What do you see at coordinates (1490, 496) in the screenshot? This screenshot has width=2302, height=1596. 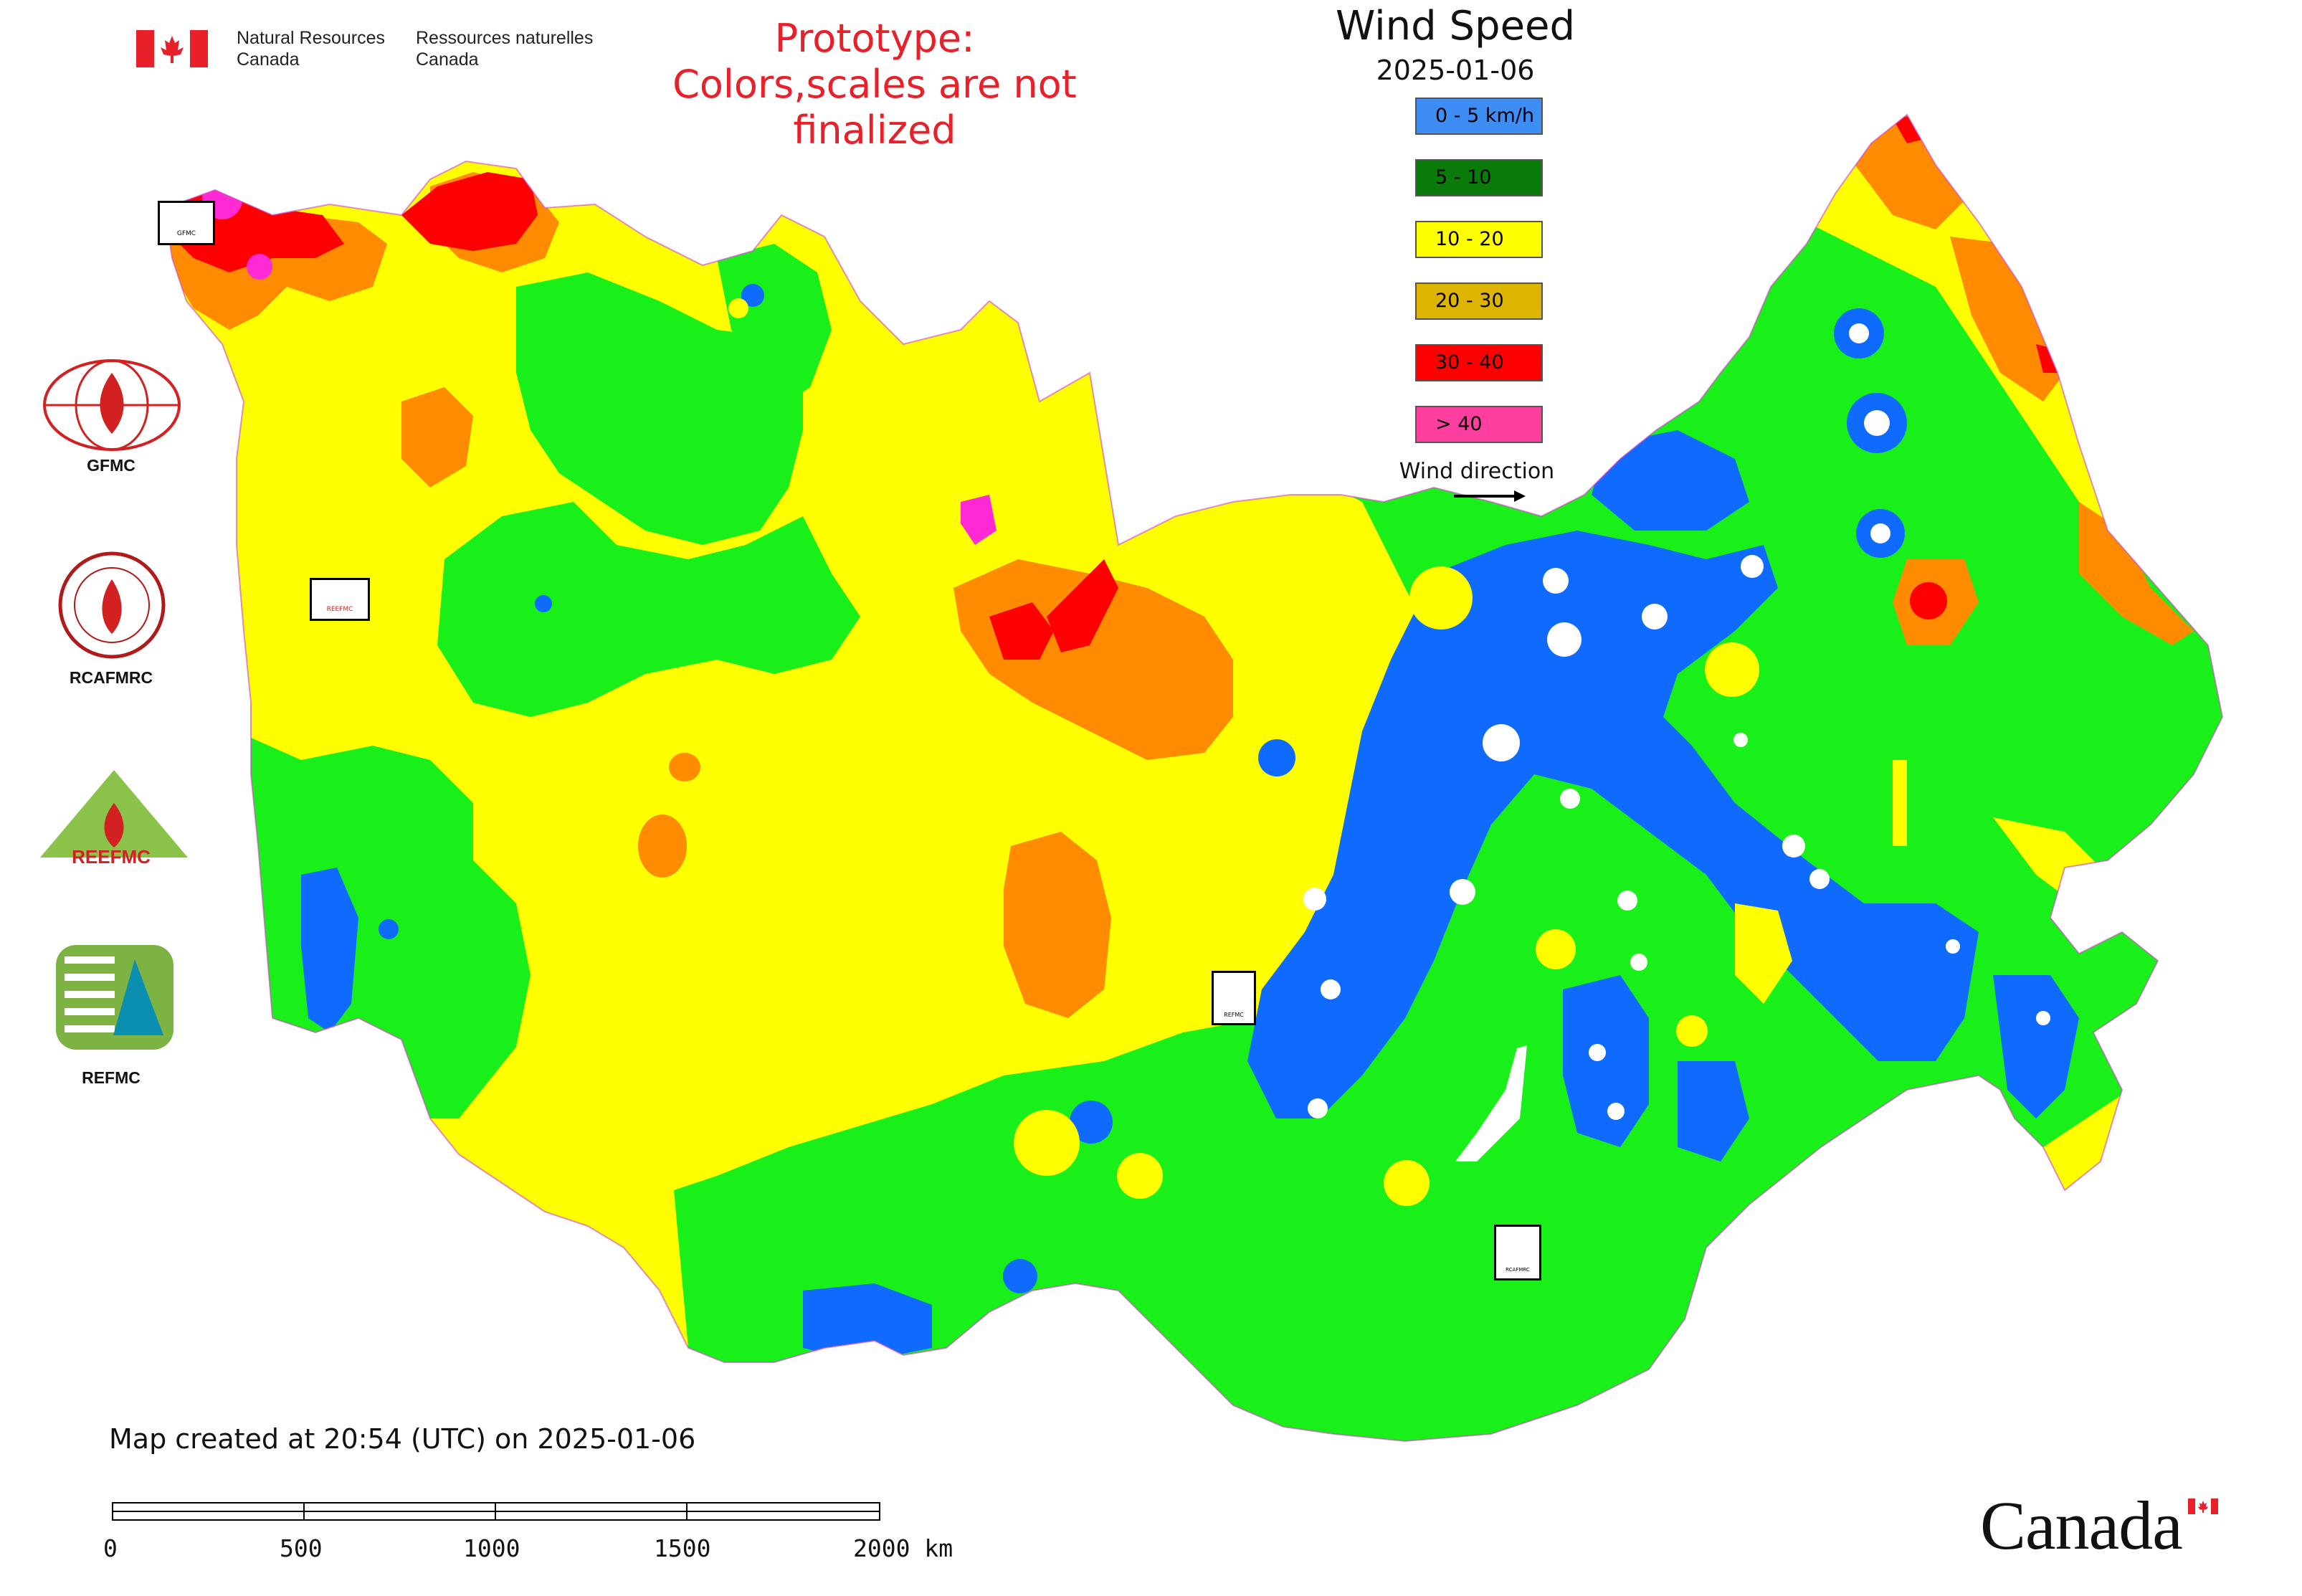 I see `wind-direction-arrow` at bounding box center [1490, 496].